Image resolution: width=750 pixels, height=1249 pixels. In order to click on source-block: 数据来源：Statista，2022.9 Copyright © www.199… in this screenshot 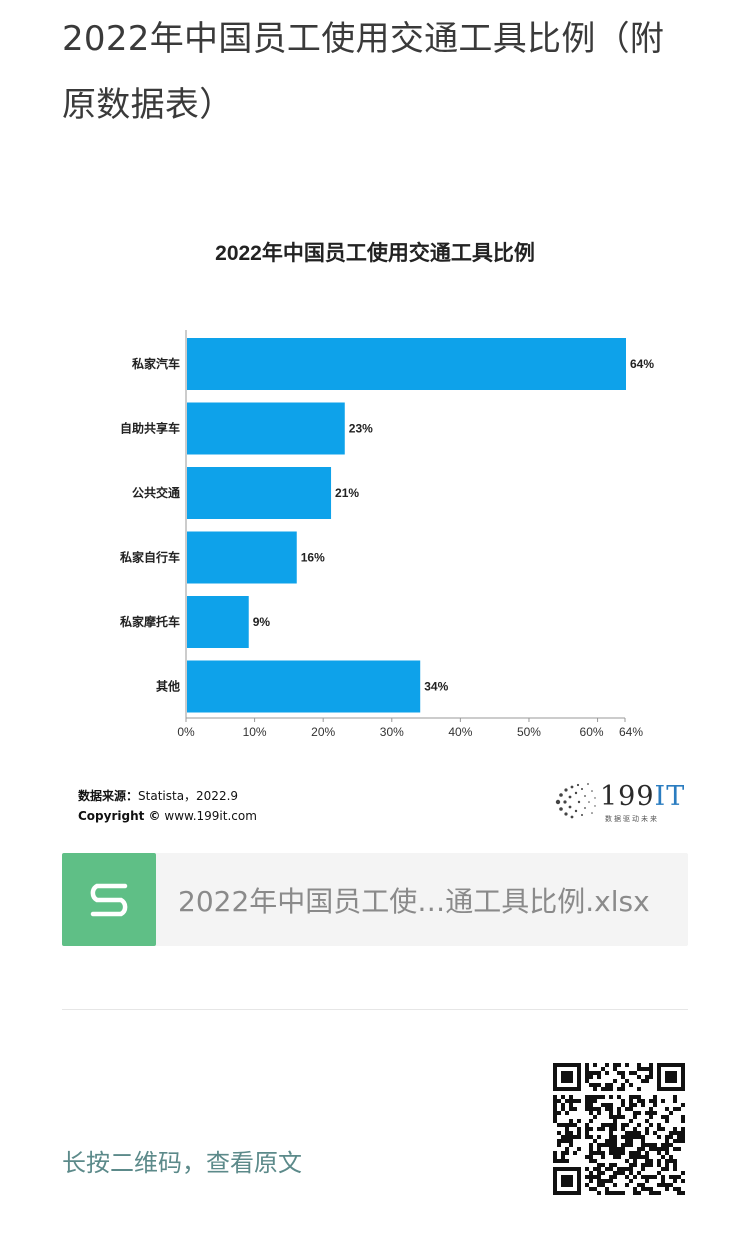, I will do `click(167, 806)`.